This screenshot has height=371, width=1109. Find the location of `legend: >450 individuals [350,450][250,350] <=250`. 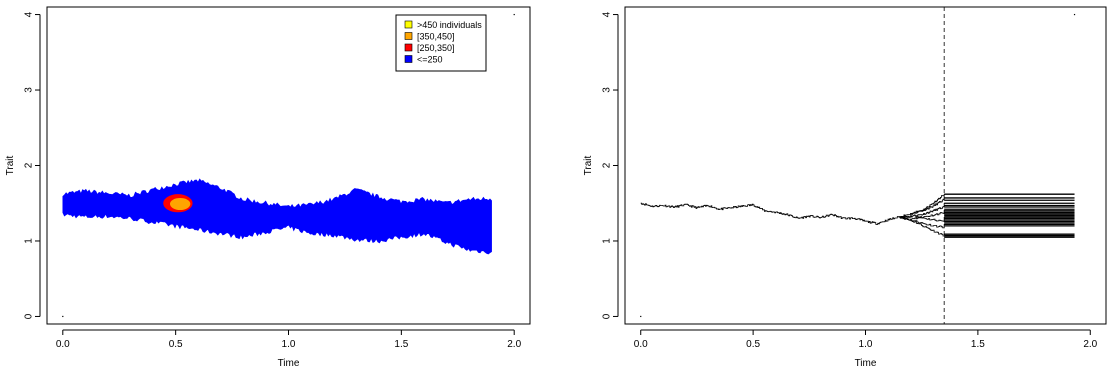

legend: >450 individuals [350,450][250,350] <=250 is located at coordinates (441, 43).